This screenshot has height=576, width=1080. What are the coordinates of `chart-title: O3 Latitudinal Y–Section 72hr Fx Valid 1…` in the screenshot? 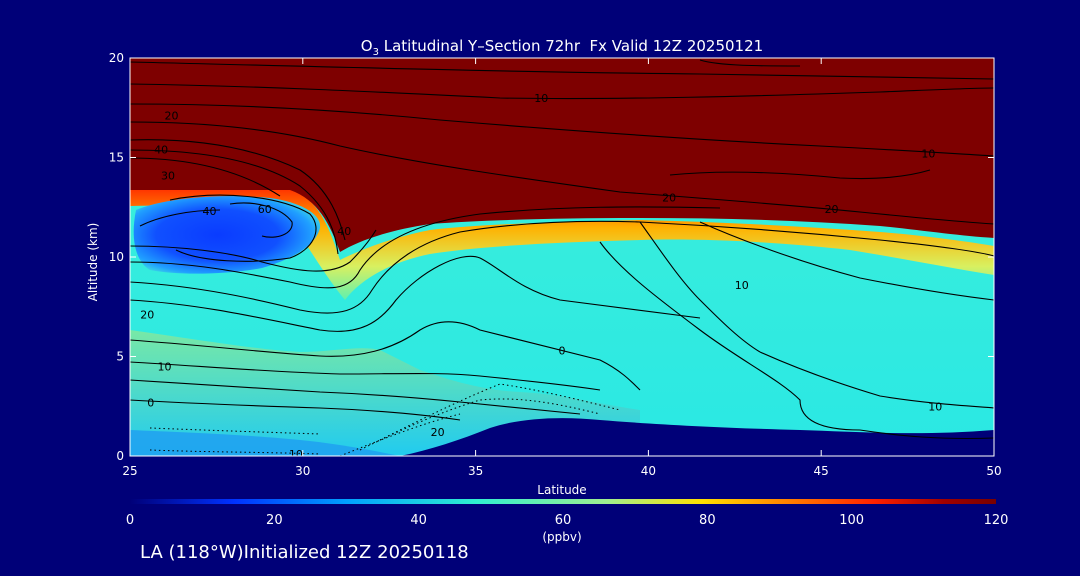 It's located at (562, 47).